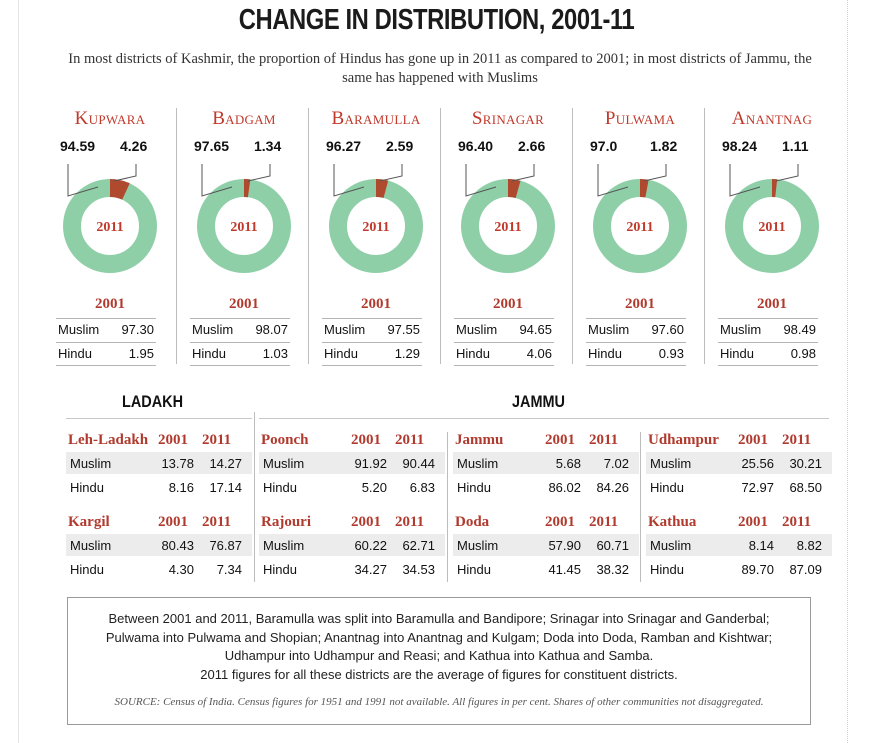  I want to click on table-row-hindu: Hindu 34.27 34.53, so click(352, 569).